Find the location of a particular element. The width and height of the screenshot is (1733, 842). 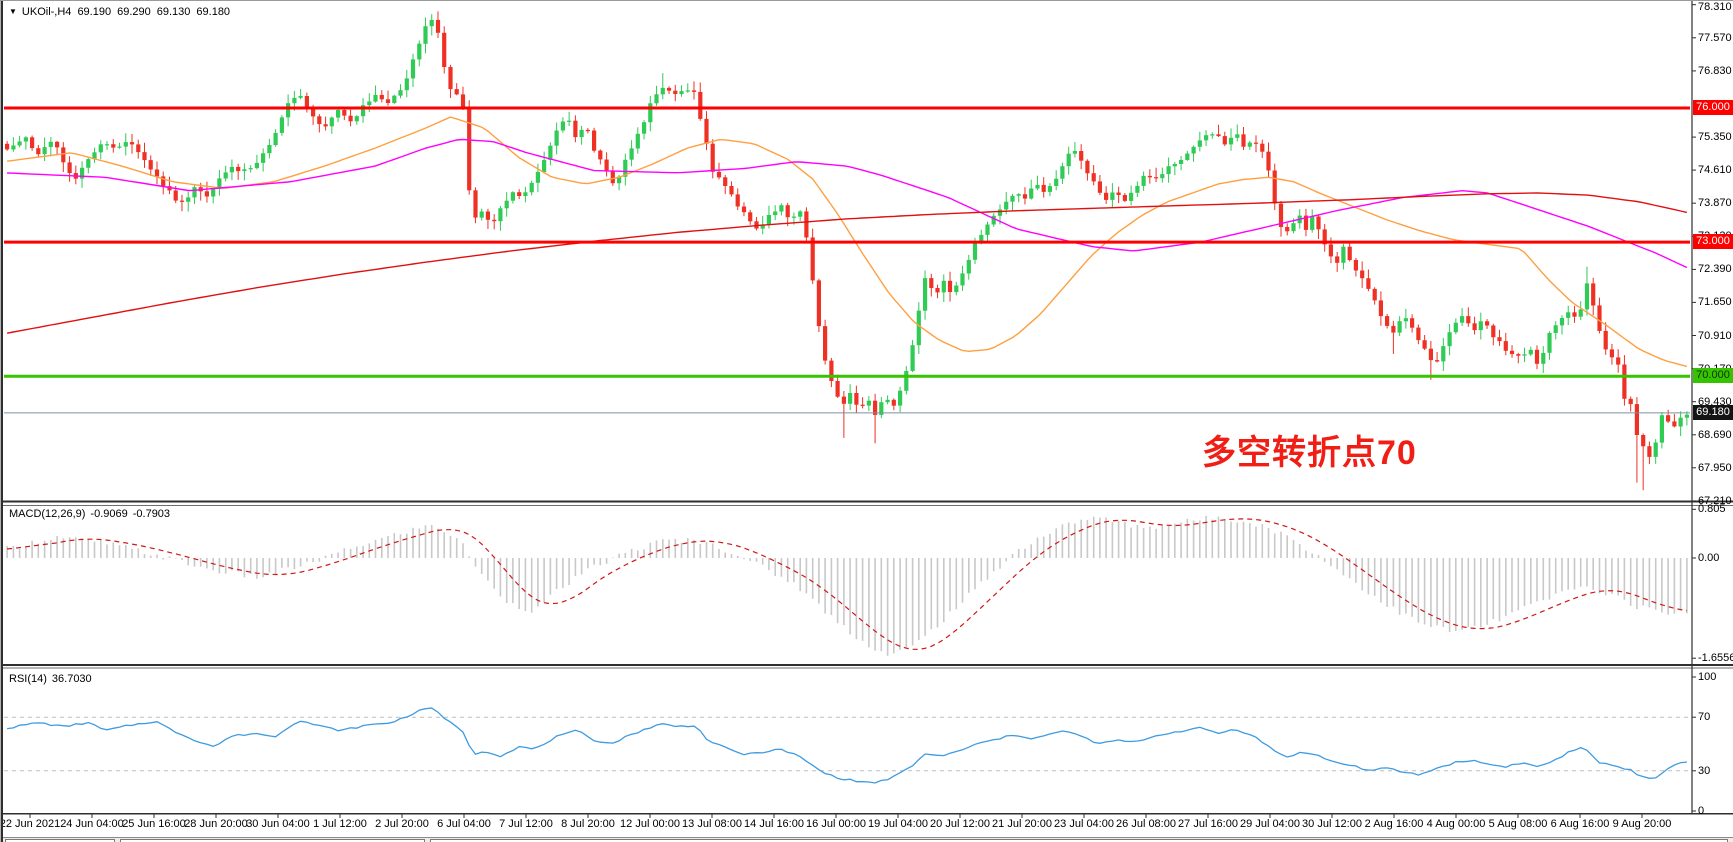

date-tick-12: 13 Jul 08:00 is located at coordinates (712, 824).